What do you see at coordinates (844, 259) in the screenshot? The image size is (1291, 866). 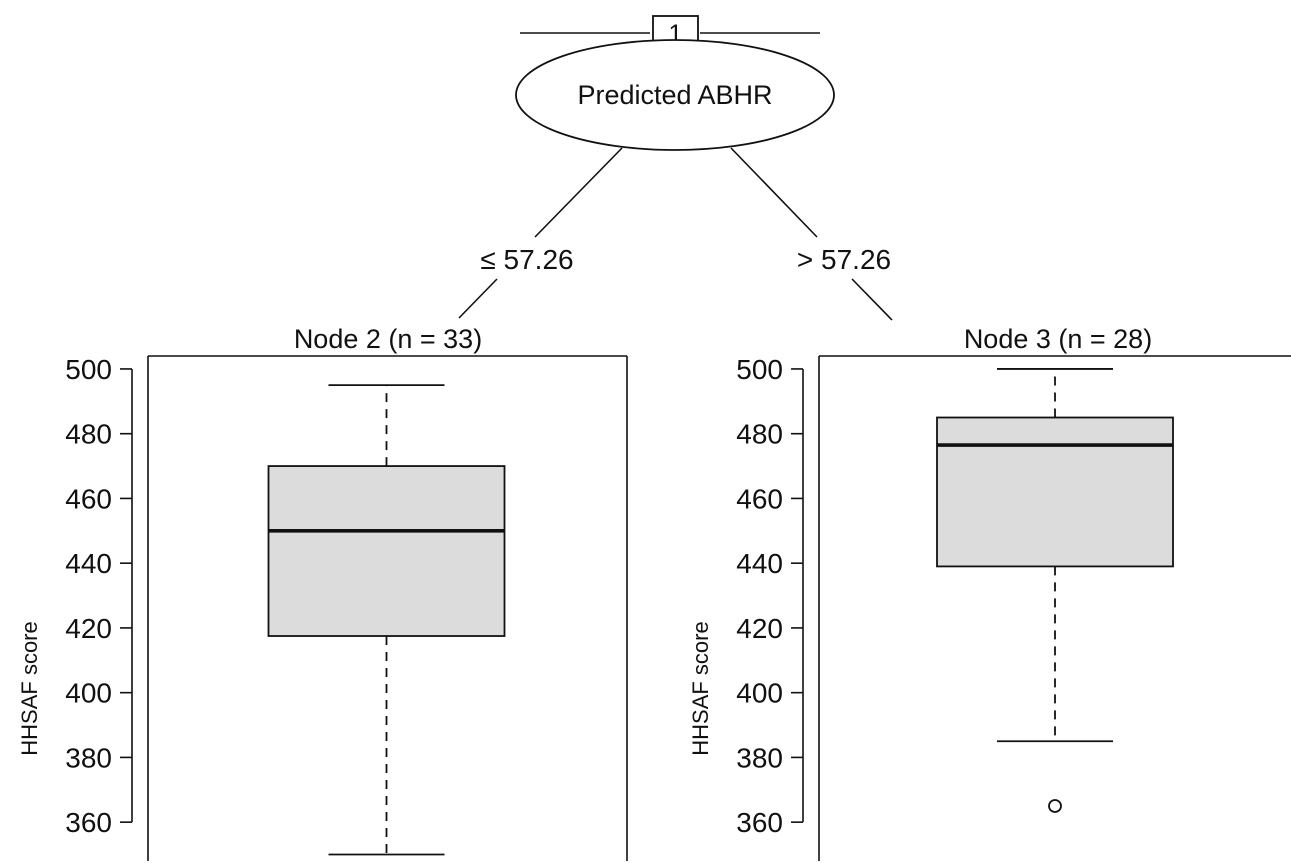 I see `right-edge-label: > 57.26` at bounding box center [844, 259].